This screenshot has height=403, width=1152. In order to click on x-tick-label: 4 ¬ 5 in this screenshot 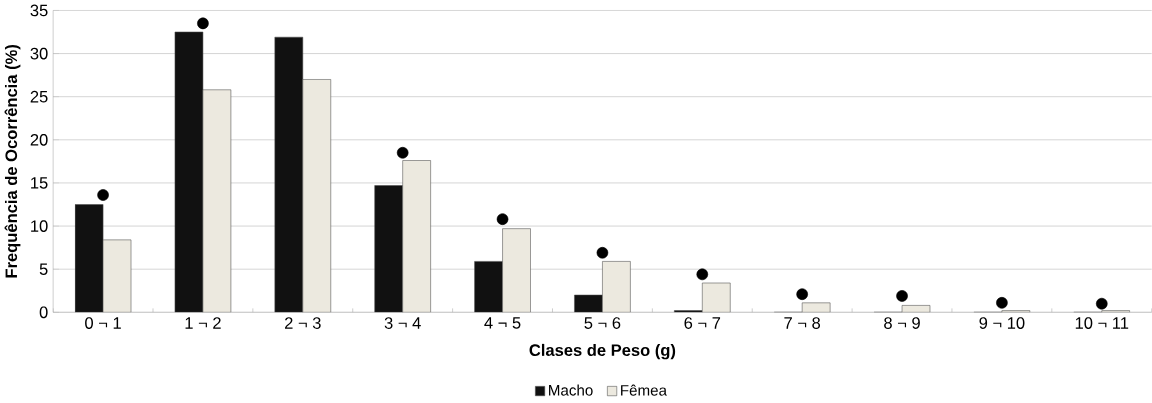, I will do `click(502, 323)`.